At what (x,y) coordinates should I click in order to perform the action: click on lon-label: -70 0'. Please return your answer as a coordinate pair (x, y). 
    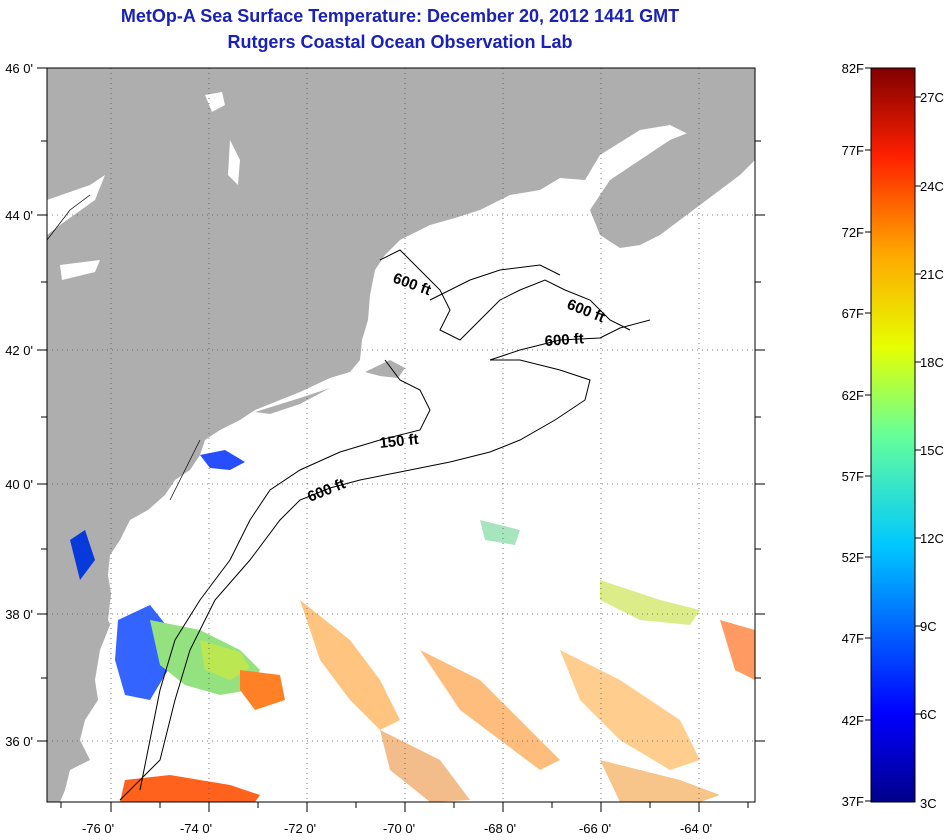
    Looking at the image, I should click on (399, 828).